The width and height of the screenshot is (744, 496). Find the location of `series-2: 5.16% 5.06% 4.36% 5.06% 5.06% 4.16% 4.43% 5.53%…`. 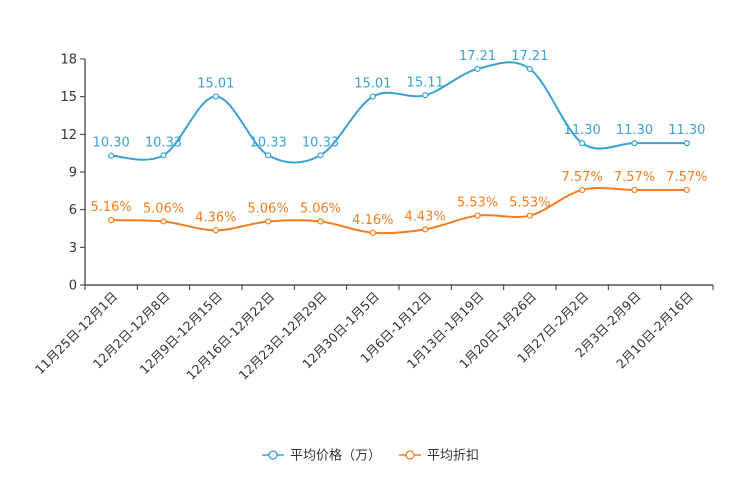

series-2: 5.16% 5.06% 4.36% 5.06% 5.06% 4.16% 4.43% 5.53%… is located at coordinates (399, 203).